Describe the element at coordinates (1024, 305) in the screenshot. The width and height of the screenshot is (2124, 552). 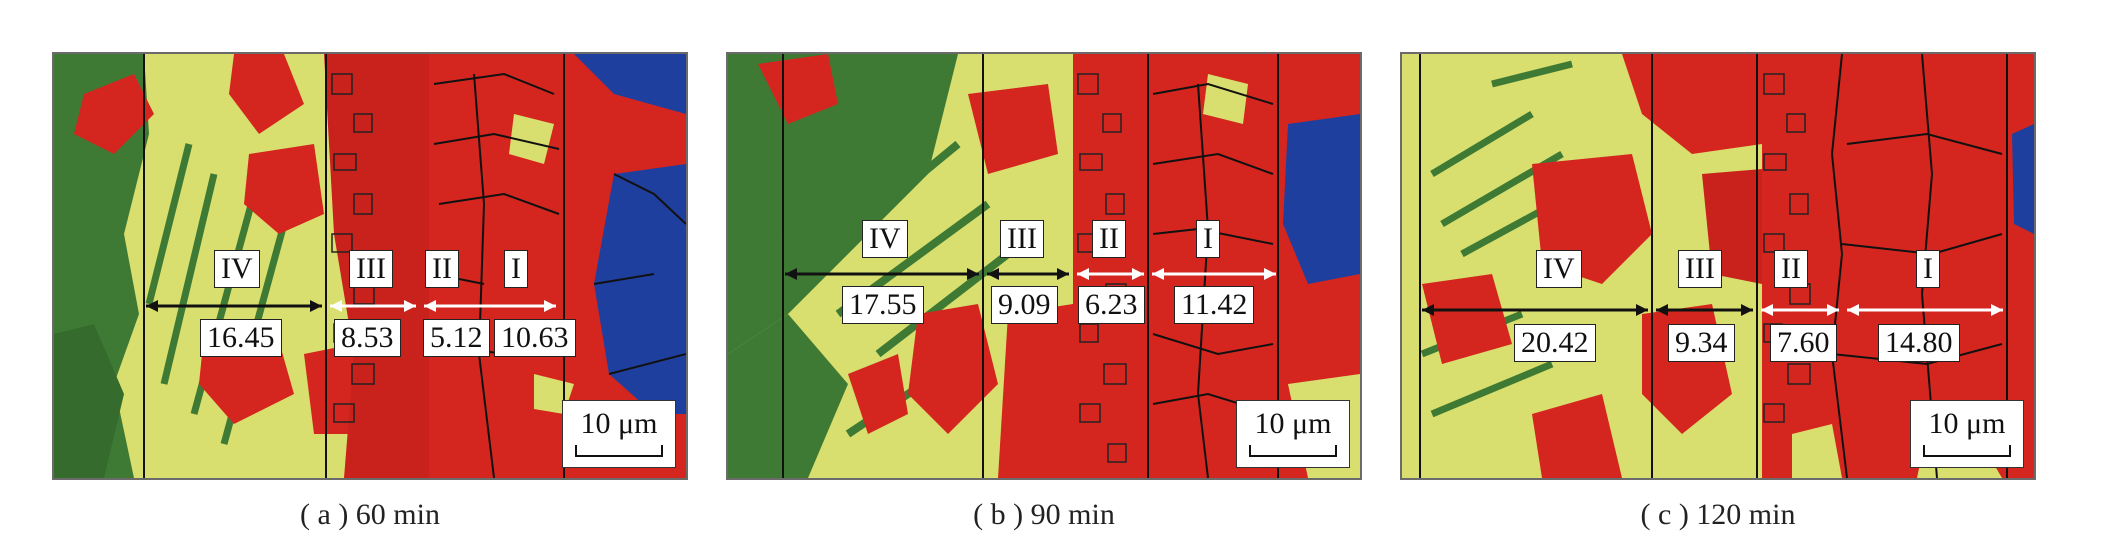
I see `zone-iii-value: 9.09` at that location.